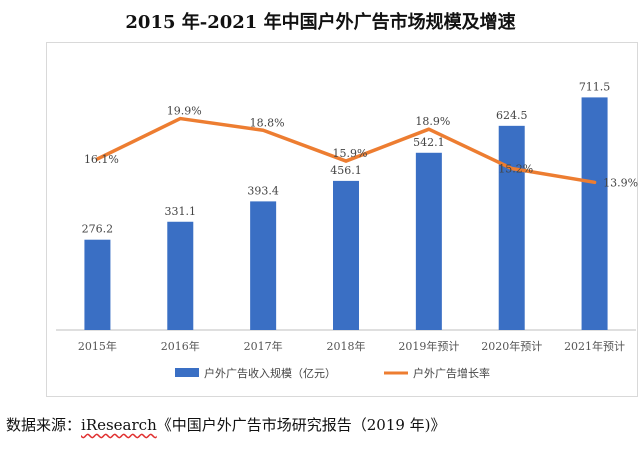 The image size is (641, 450). Describe the element at coordinates (515, 169) in the screenshot. I see `line-label-5: 15.2%` at that location.